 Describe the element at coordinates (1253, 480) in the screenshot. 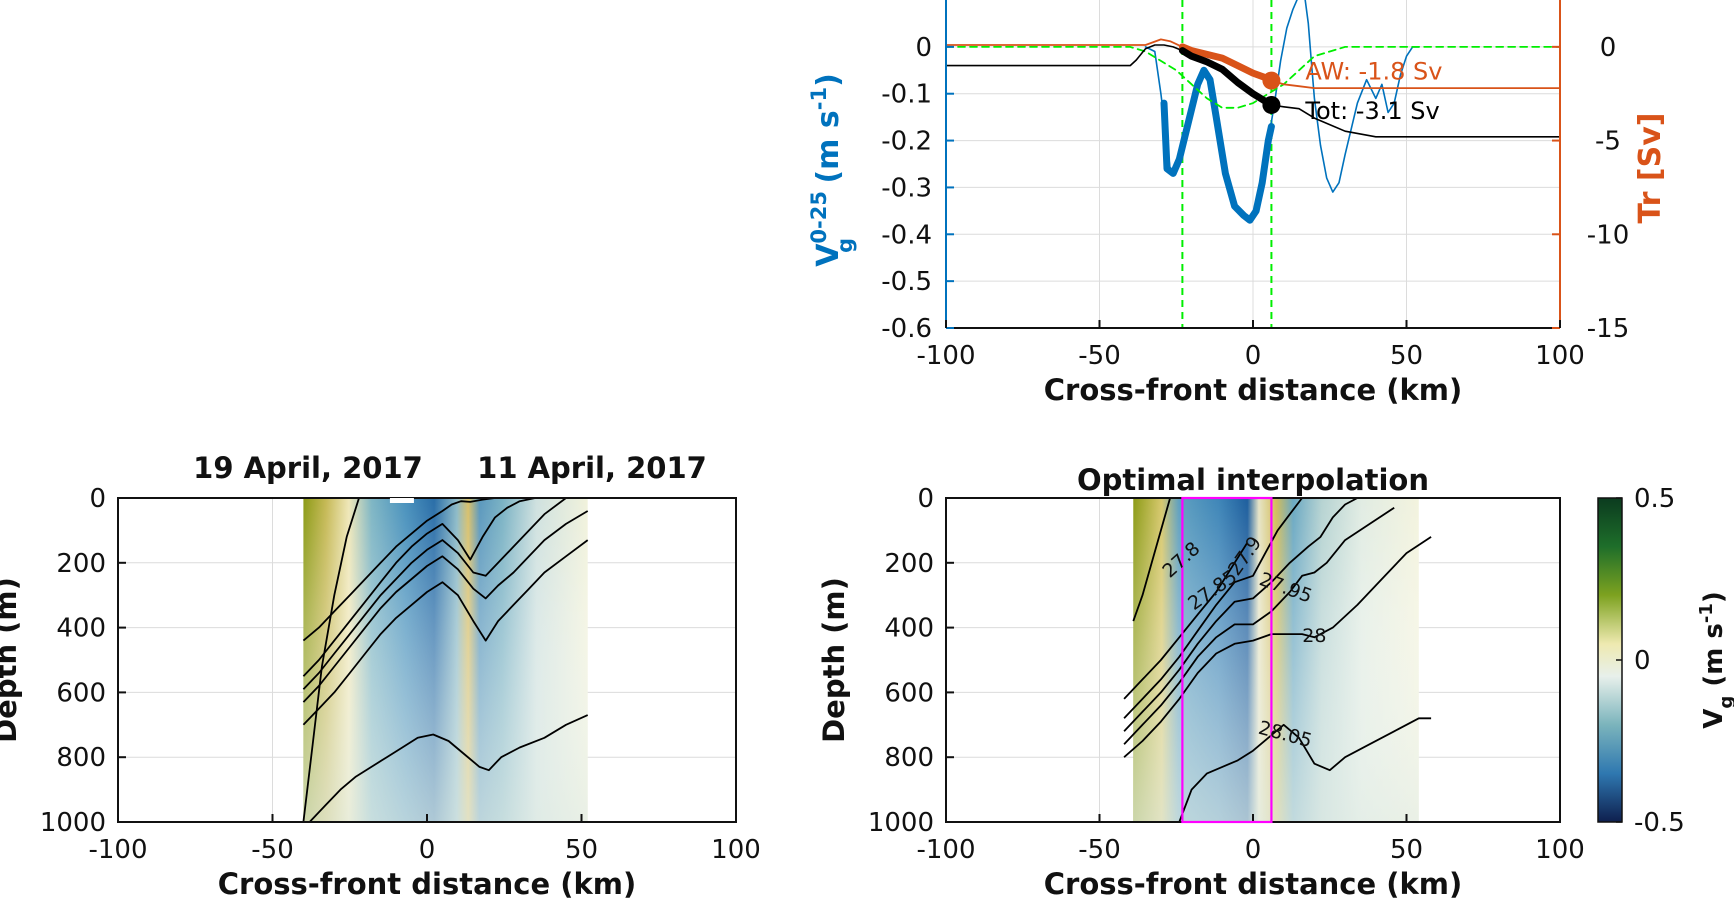

I see `optimal-interpolation-title: Optimal interpolation` at that location.